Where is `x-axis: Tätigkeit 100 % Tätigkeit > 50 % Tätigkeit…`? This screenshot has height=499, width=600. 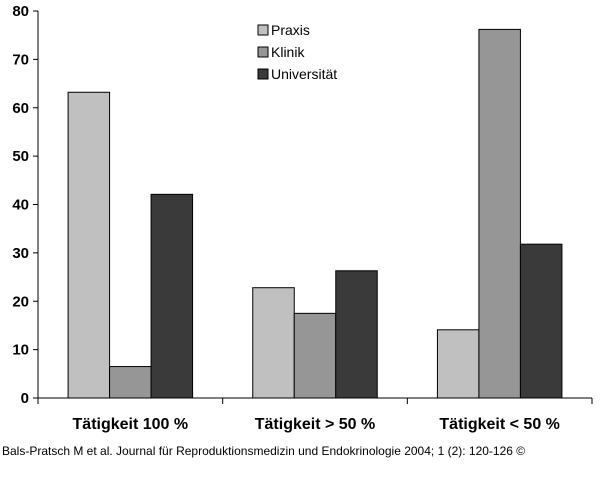 x-axis: Tätigkeit 100 % Tätigkeit > 50 % Tätigkeit… is located at coordinates (315, 415).